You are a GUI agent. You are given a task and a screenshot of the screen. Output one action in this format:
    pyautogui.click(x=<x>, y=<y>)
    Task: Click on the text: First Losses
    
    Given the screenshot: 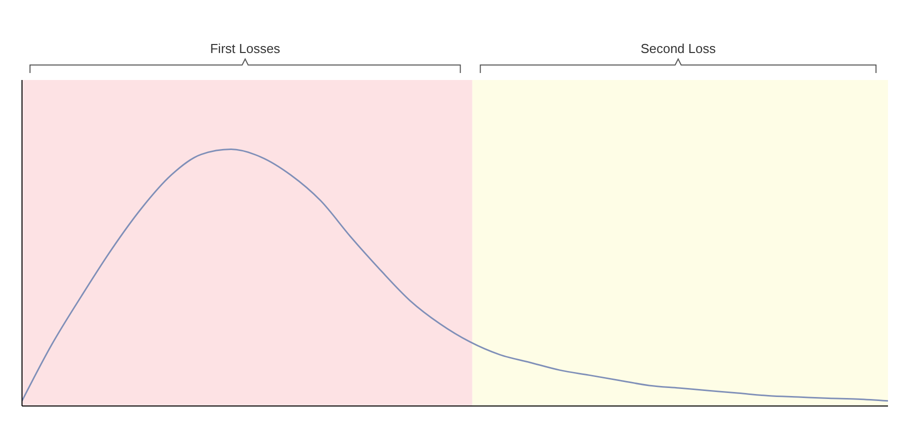 What is the action you would take?
    pyautogui.click(x=245, y=48)
    